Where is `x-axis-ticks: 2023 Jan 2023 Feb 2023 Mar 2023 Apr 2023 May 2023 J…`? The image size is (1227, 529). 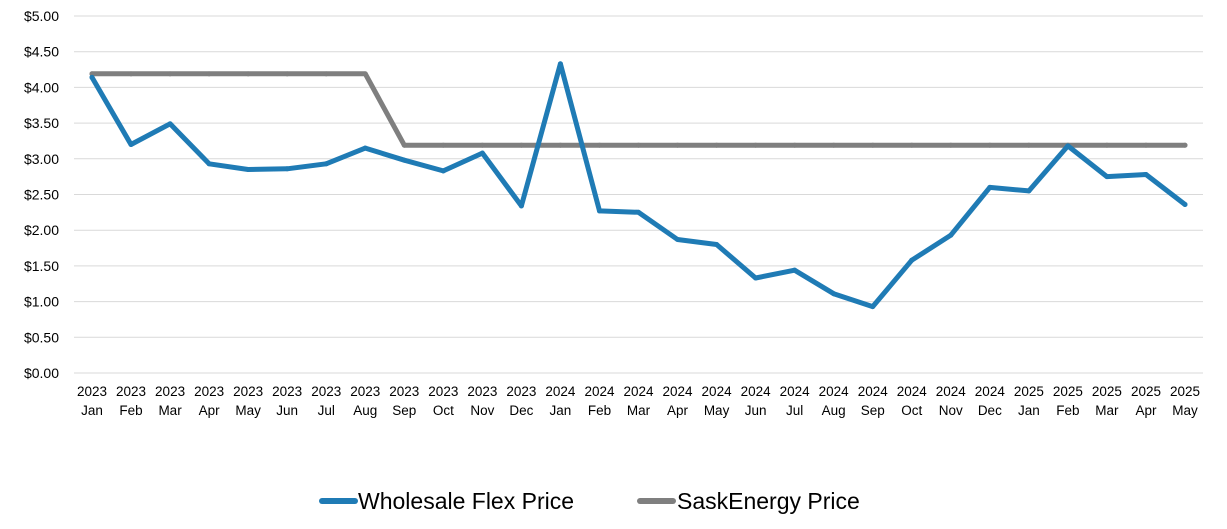 x-axis-ticks: 2023 Jan 2023 Feb 2023 Mar 2023 Apr 2023 May 2023 J… is located at coordinates (638, 401).